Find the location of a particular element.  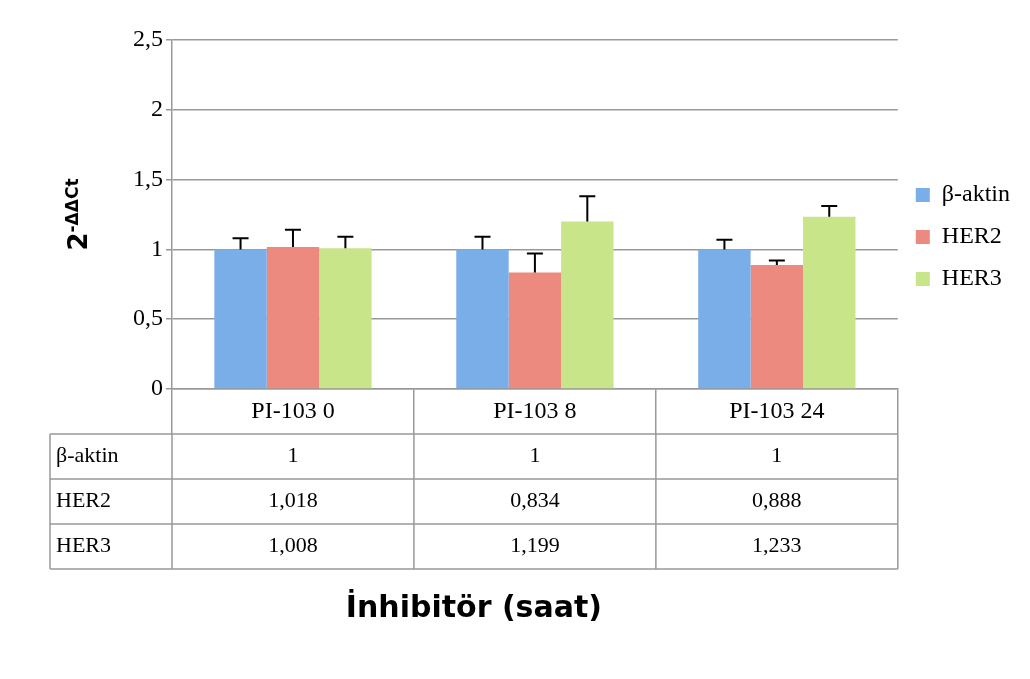

data-label: 0,888 is located at coordinates (777, 500).